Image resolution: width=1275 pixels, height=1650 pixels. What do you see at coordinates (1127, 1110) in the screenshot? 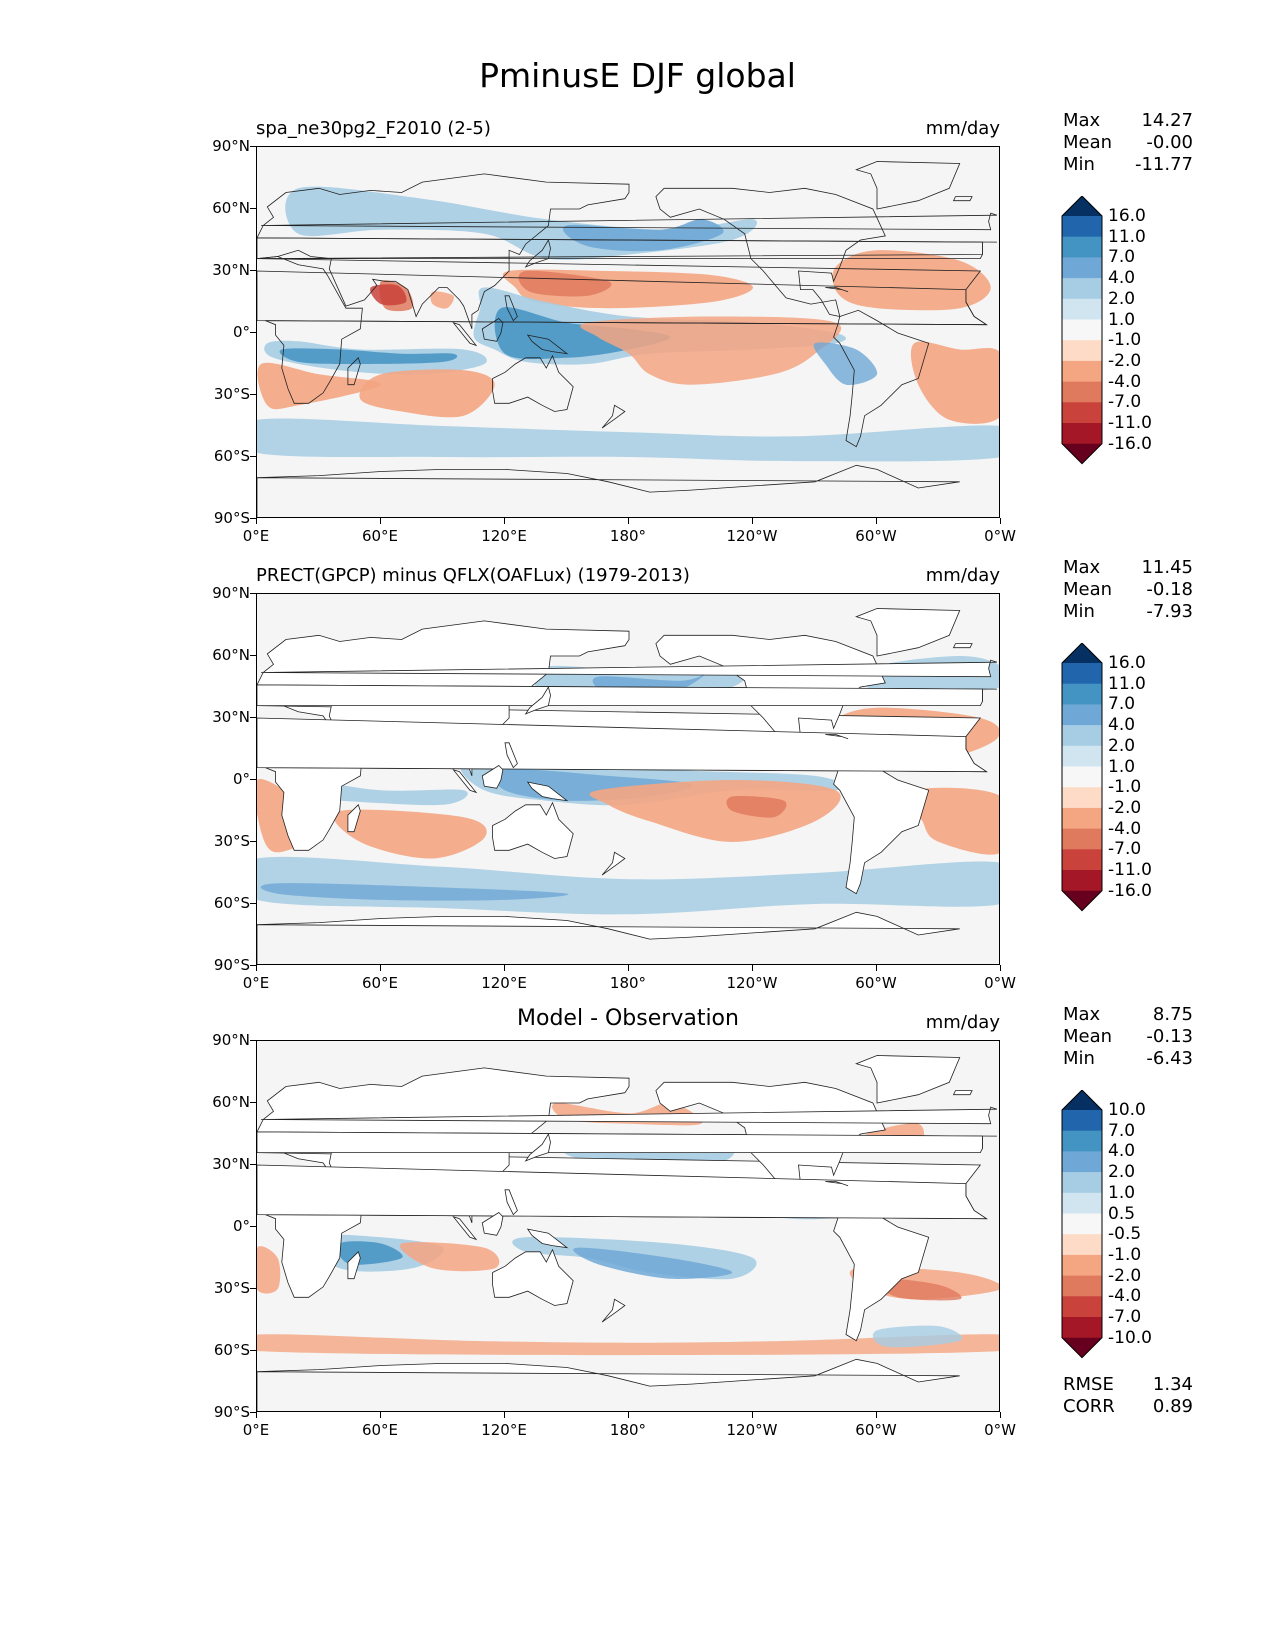
I see `colorbar-tick-label: 10.0` at bounding box center [1127, 1110].